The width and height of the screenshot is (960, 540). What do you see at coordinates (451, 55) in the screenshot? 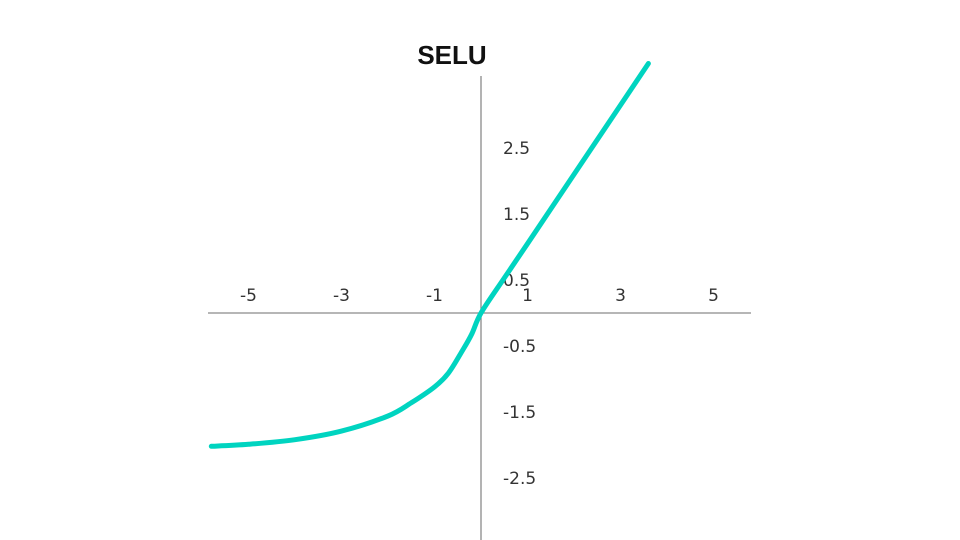
I see `chart-title: SELU` at bounding box center [451, 55].